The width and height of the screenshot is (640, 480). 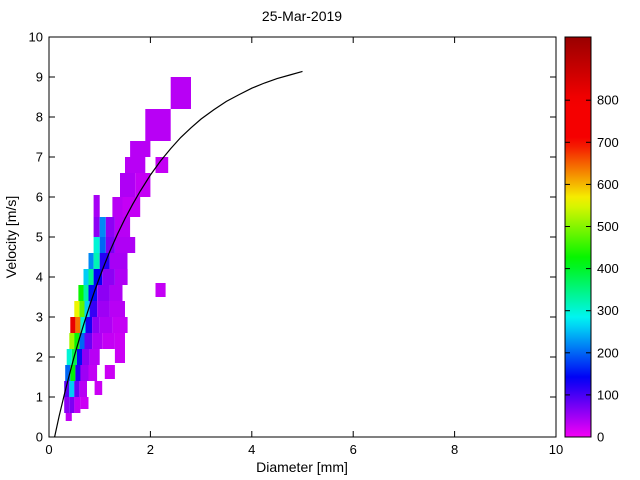 What do you see at coordinates (11, 237) in the screenshot?
I see `y-axis-label: Velocity [m/s]` at bounding box center [11, 237].